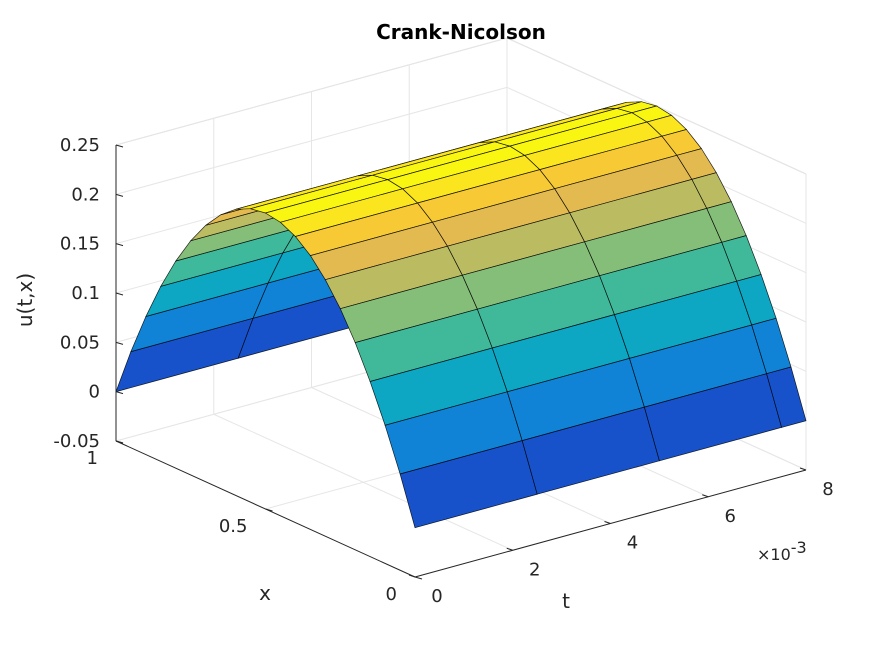 Image resolution: width=891 pixels, height=647 pixels. What do you see at coordinates (80, 145) in the screenshot?
I see `z-tick-label-6: 0.25` at bounding box center [80, 145].